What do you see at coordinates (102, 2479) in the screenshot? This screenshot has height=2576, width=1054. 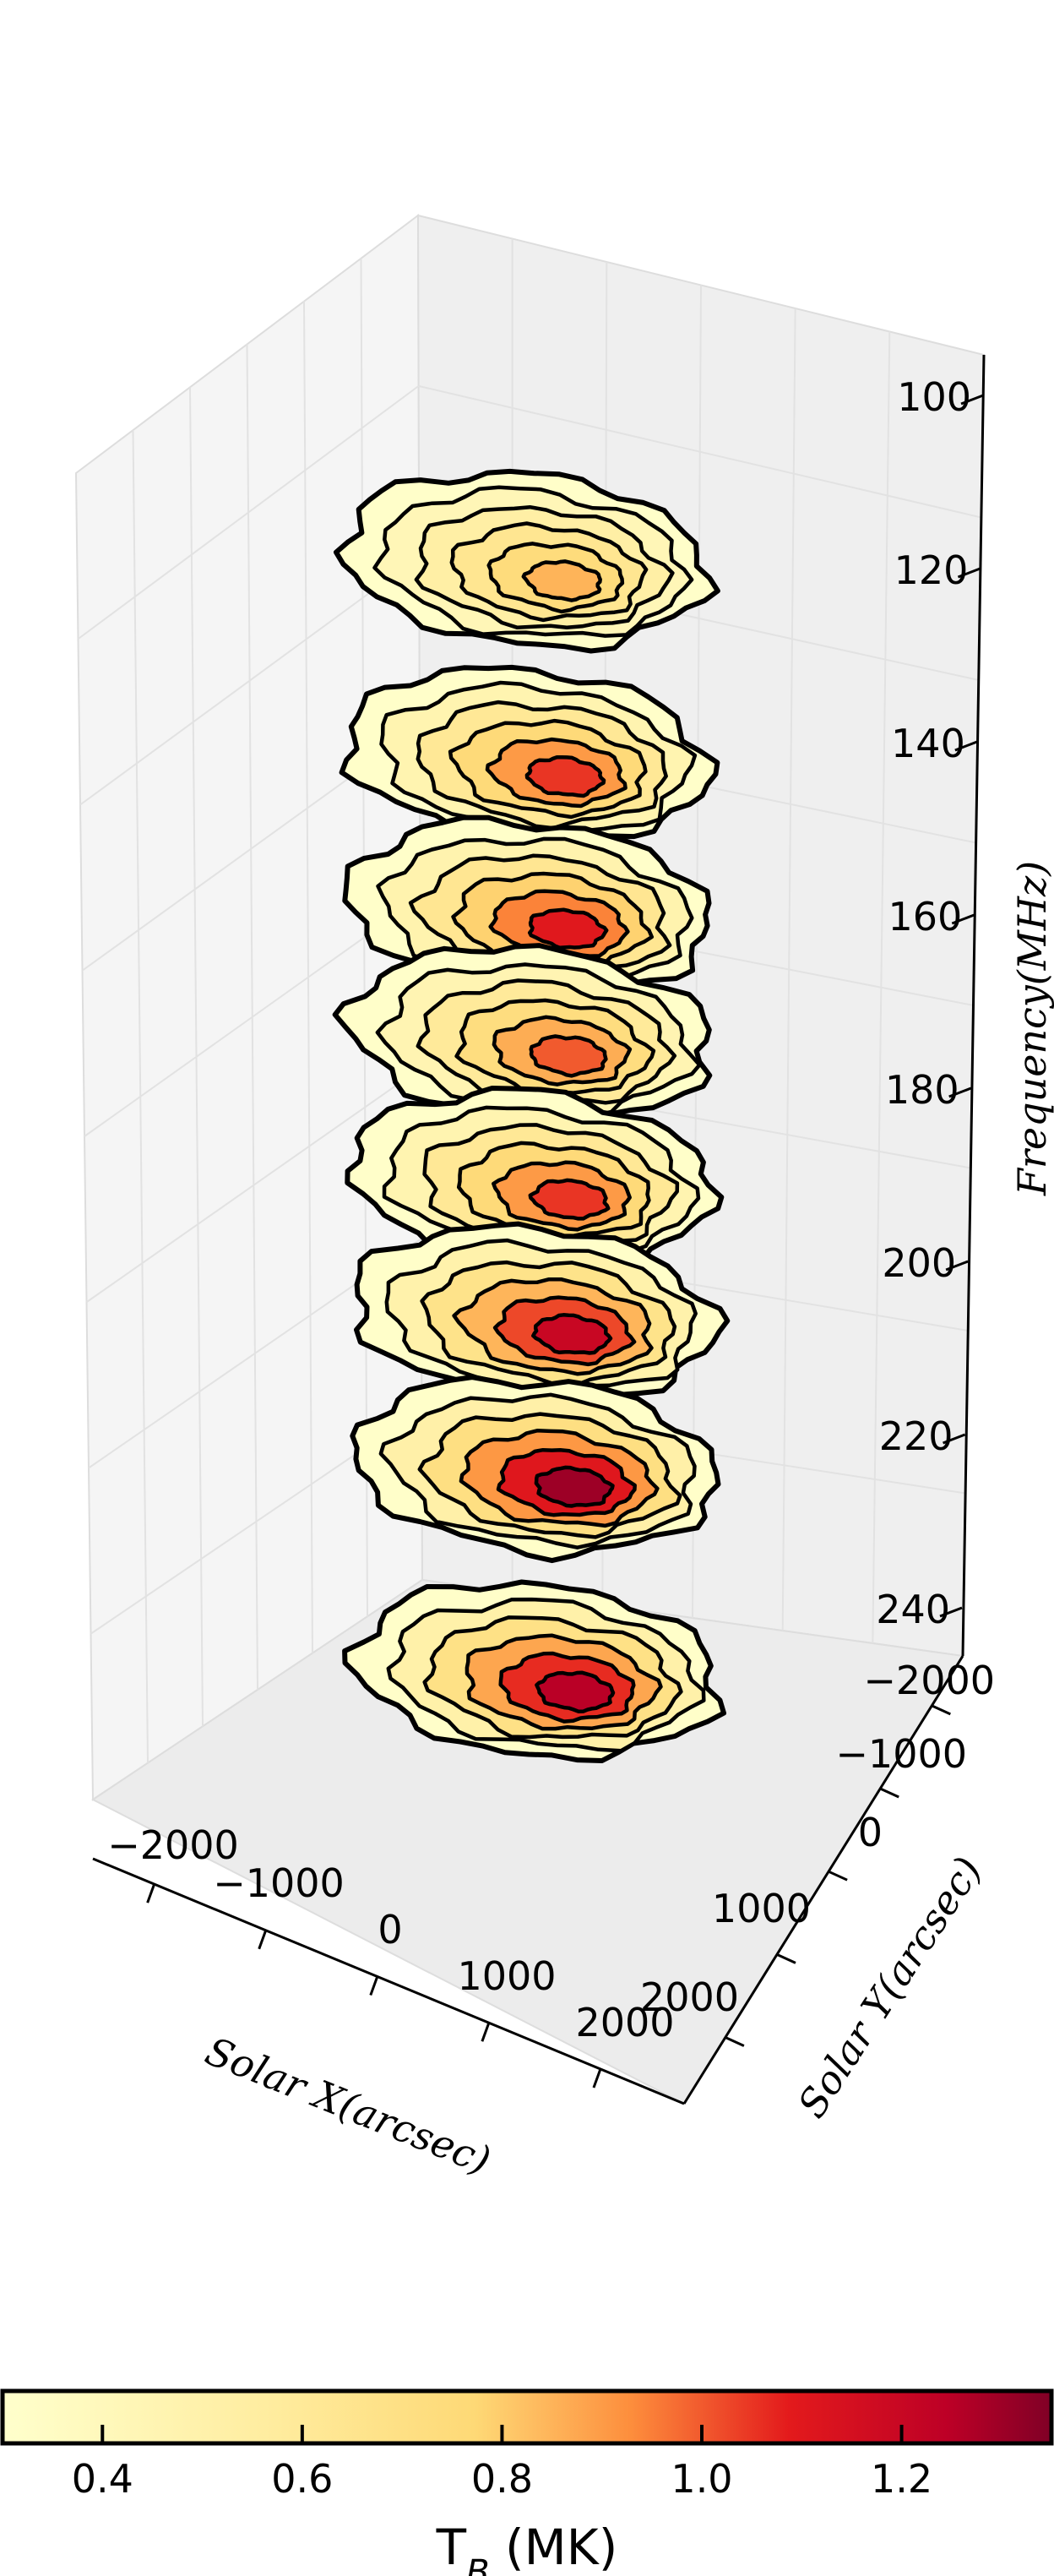 I see `colorbar-tick-label: 0.4` at bounding box center [102, 2479].